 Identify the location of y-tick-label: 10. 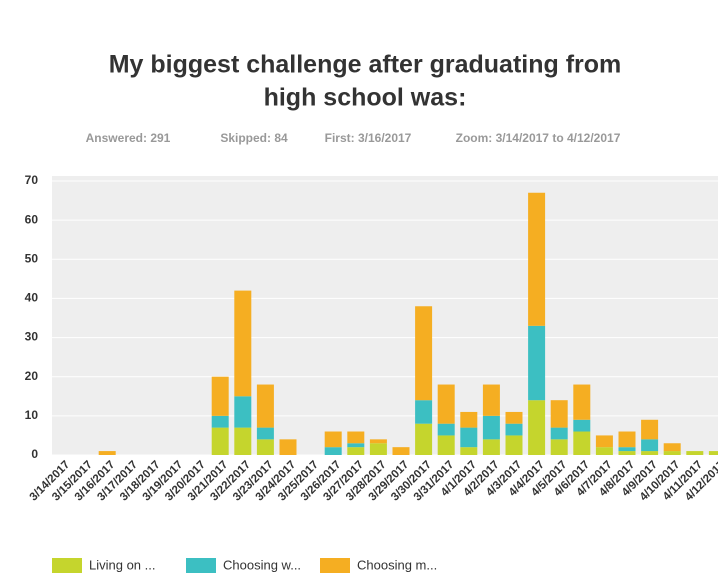
(32, 415).